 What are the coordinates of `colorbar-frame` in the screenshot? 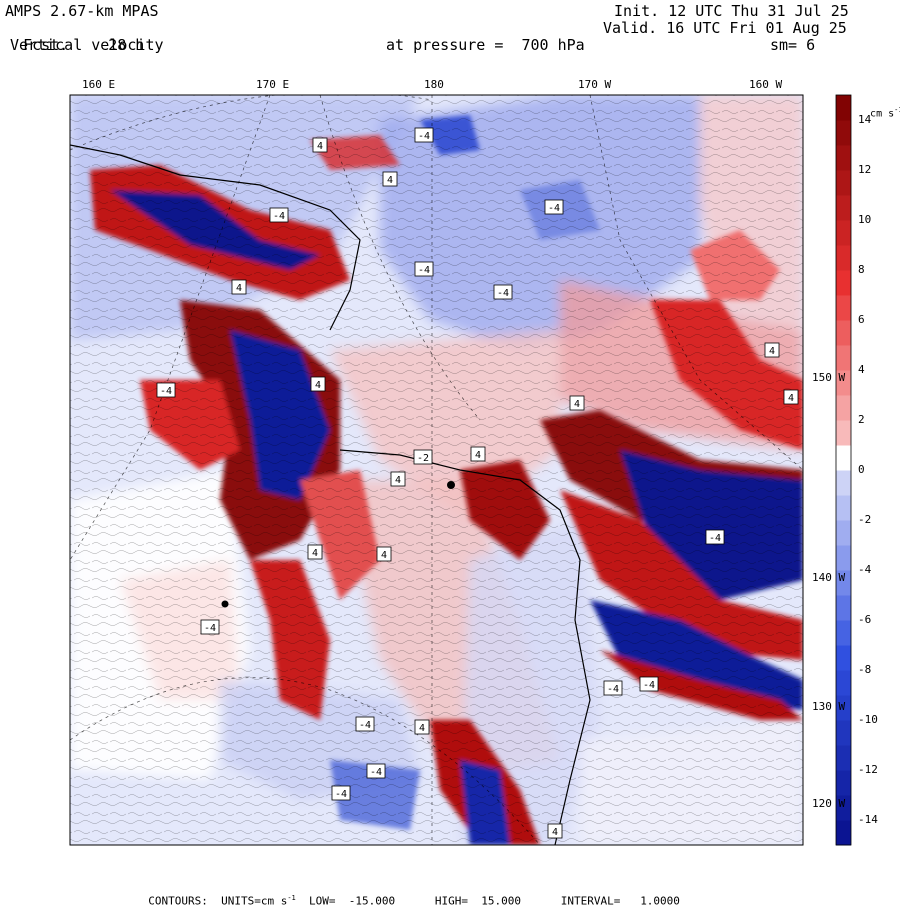 It's located at (843, 470).